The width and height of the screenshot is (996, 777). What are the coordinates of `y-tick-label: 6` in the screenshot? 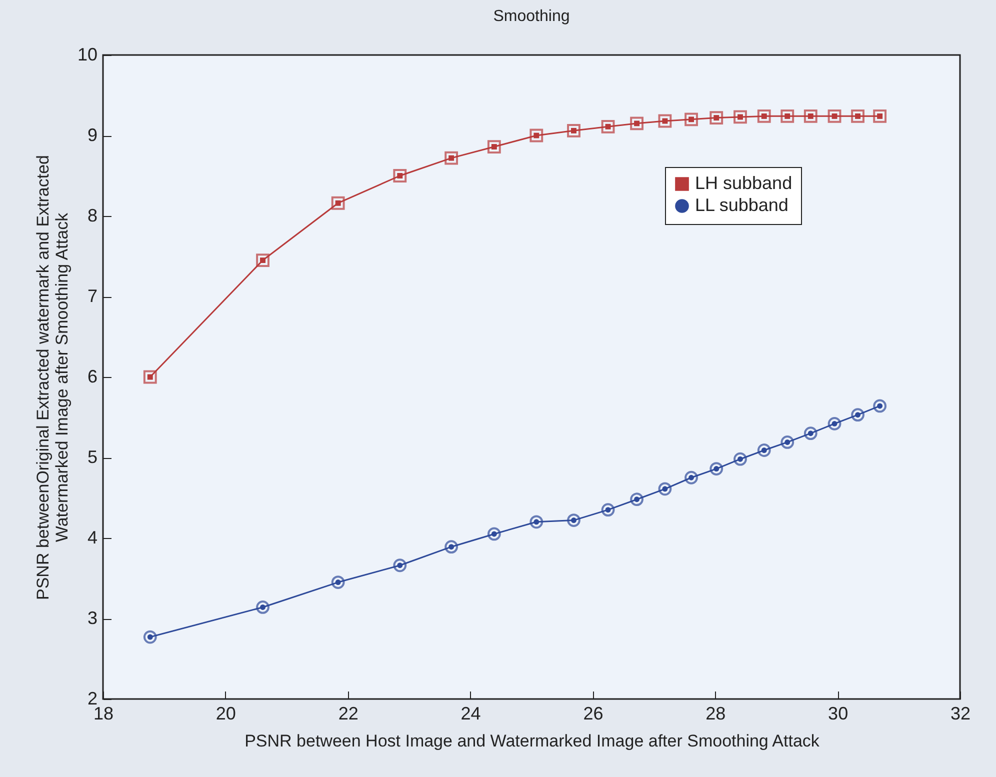 It's located at (92, 376).